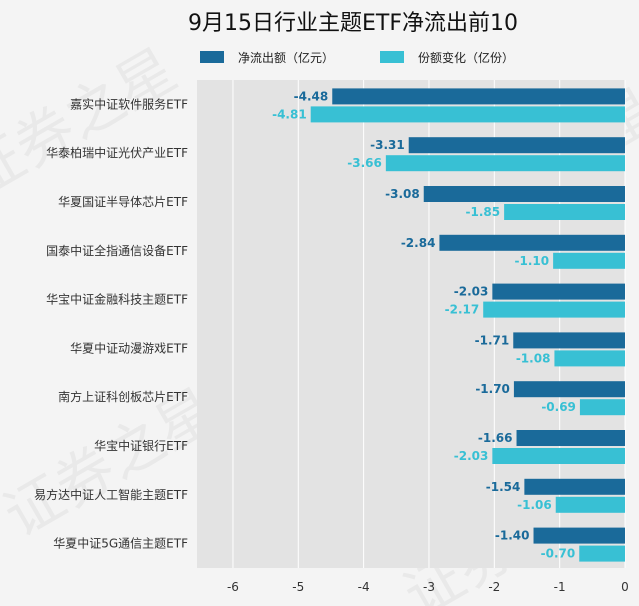  What do you see at coordinates (364, 587) in the screenshot?
I see `x-tick-label: -4` at bounding box center [364, 587].